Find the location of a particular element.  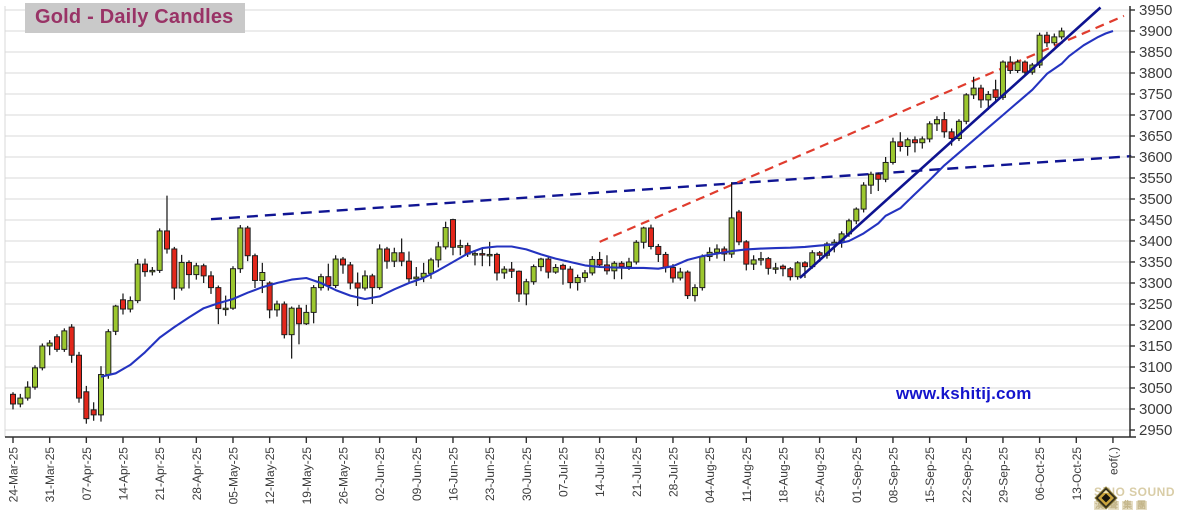

x-axis-tick-label: 19-May-25 is located at coordinates (307, 476).